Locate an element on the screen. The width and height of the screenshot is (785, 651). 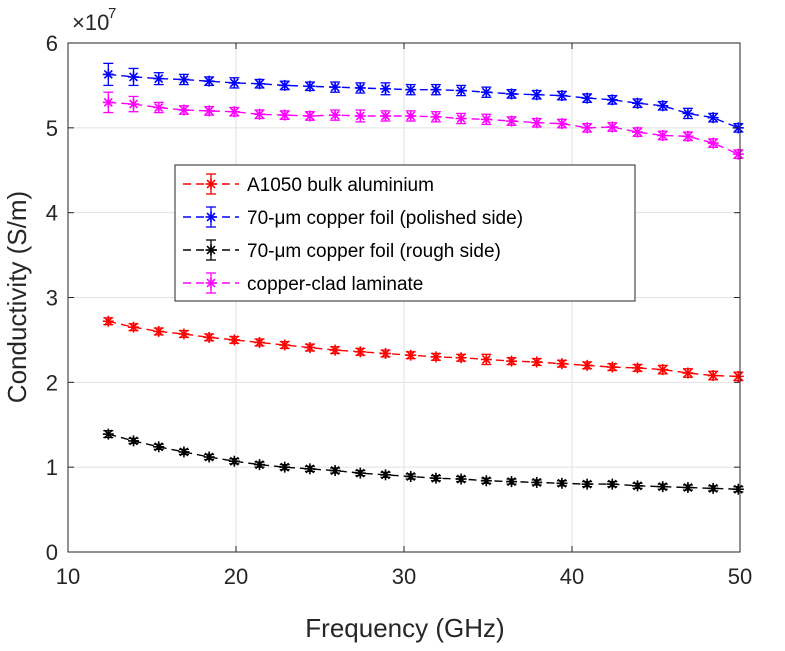
y-multiplier-base: ×10 is located at coordinates (90, 22).